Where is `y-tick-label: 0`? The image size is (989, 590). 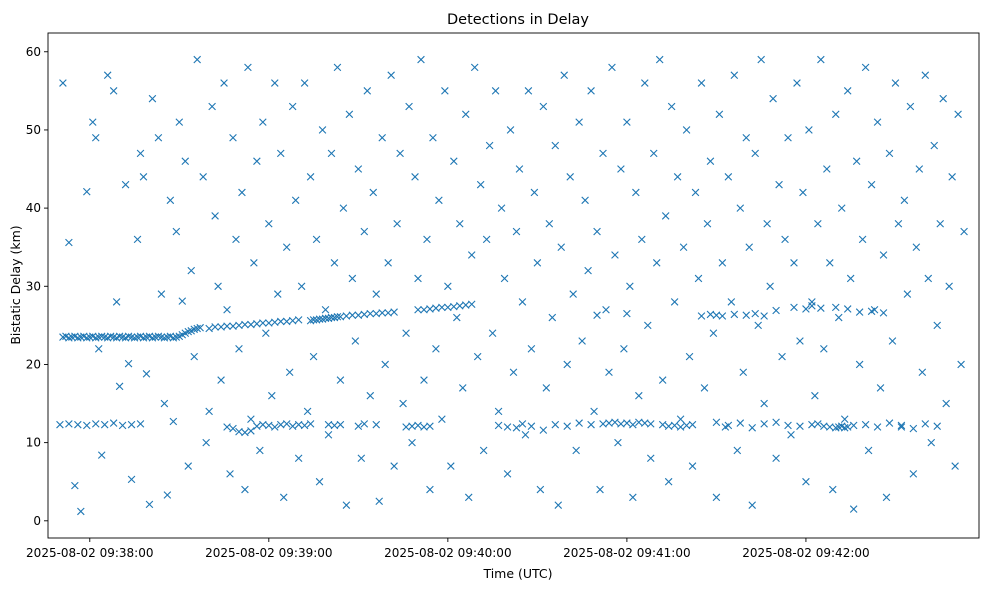
y-tick-label: 0 is located at coordinates (37, 521).